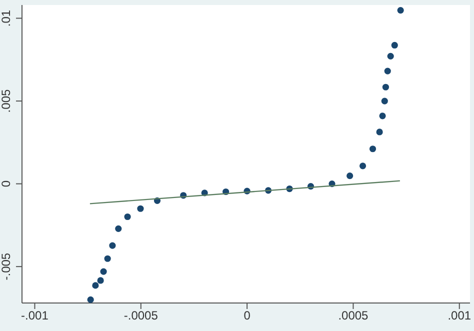 The image size is (474, 331). I want to click on y-tick-label: -.005, so click(6, 266).